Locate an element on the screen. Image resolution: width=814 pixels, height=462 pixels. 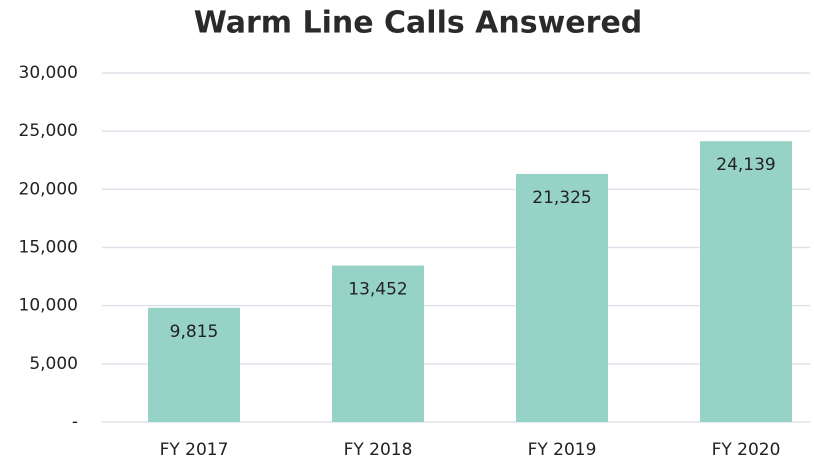
y-tick-label: 30,000 is located at coordinates (48, 73).